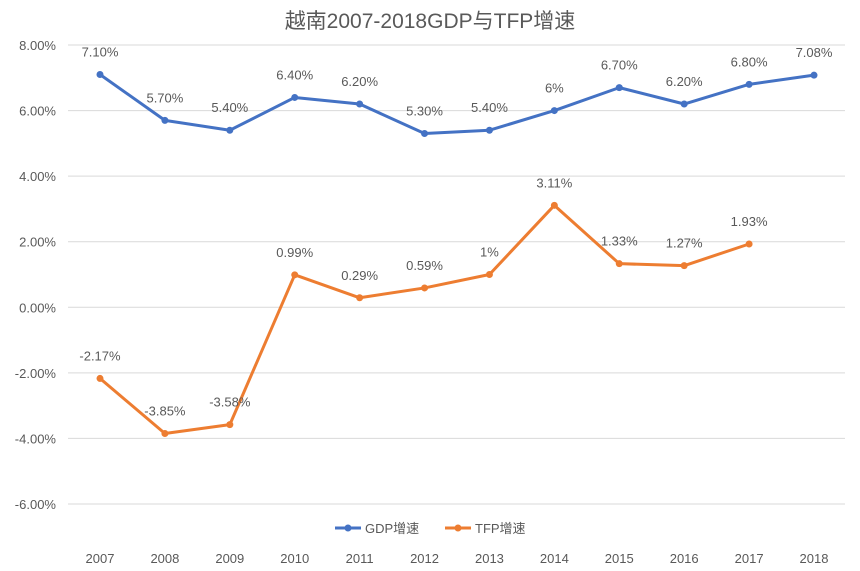 This screenshot has height=571, width=860. I want to click on x-tick-label: 2013, so click(489, 558).